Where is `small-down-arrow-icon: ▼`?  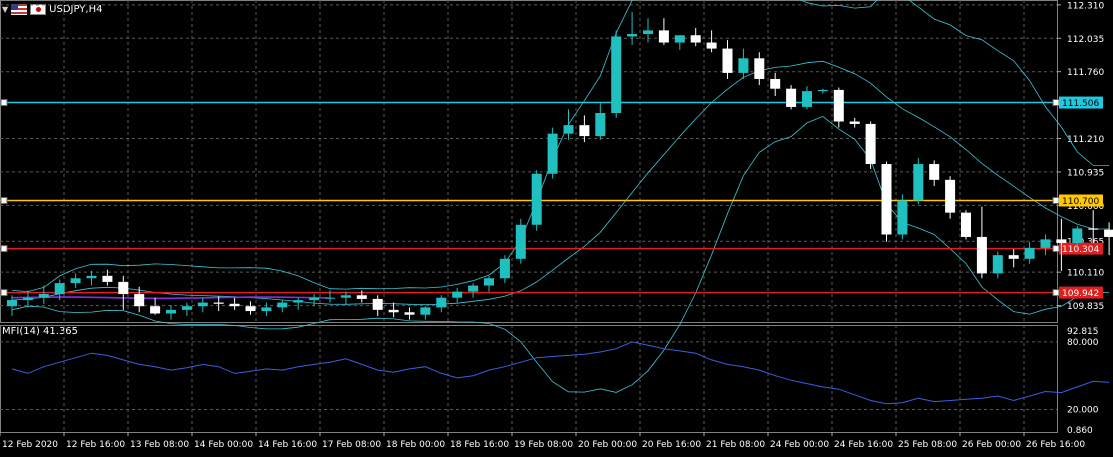
small-down-arrow-icon: ▼ is located at coordinates (5, 9).